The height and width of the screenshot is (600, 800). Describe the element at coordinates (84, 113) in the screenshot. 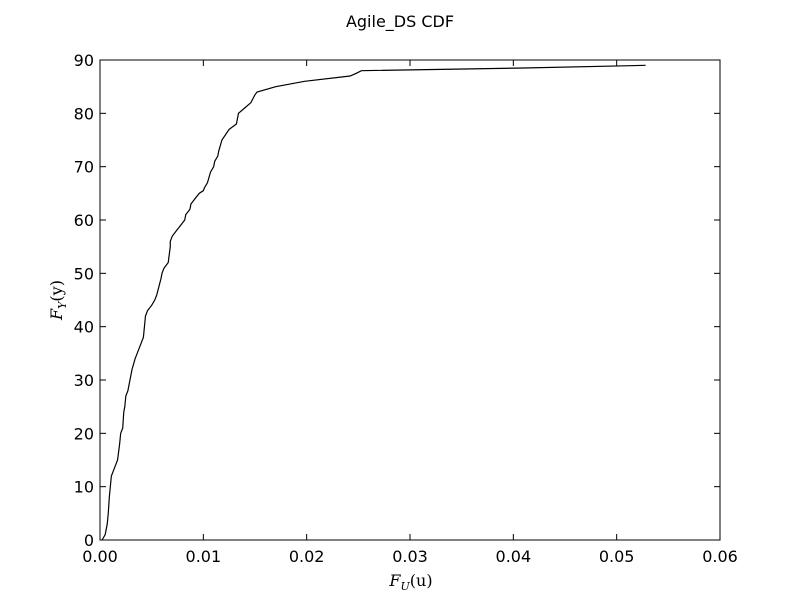

I see `y-tick-label: 80` at that location.